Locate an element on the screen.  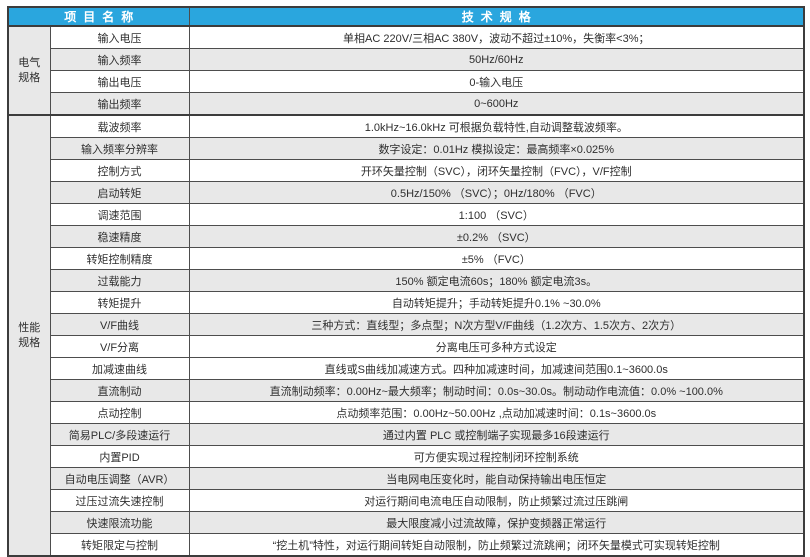
spec-row: V/F分离 分离电压可多种方式设定 is located at coordinates (406, 346).